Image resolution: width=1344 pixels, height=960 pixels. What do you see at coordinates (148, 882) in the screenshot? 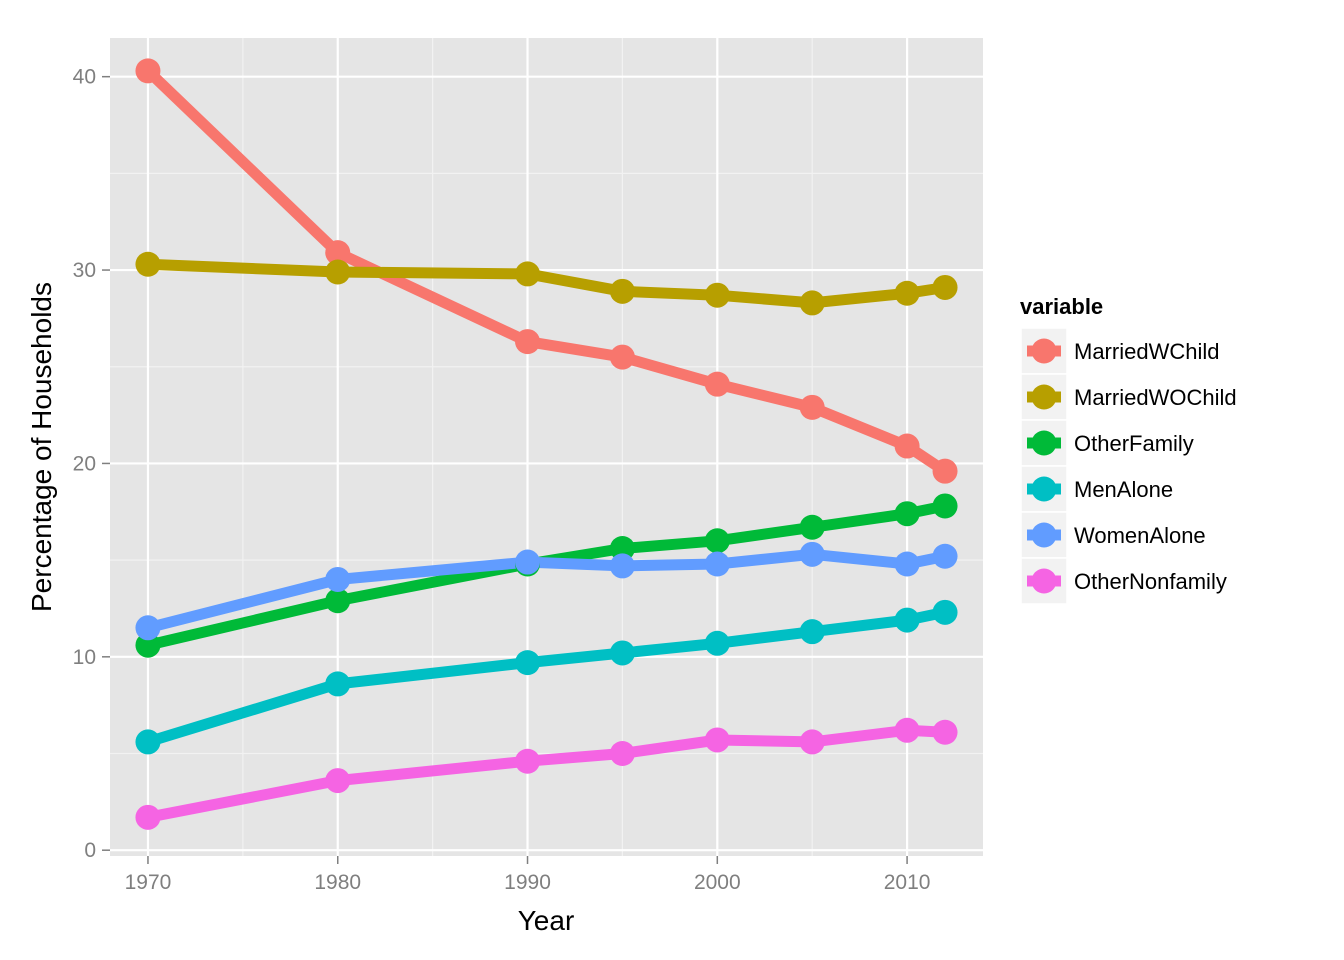
I see `x-tick-label: 1970` at bounding box center [148, 882].